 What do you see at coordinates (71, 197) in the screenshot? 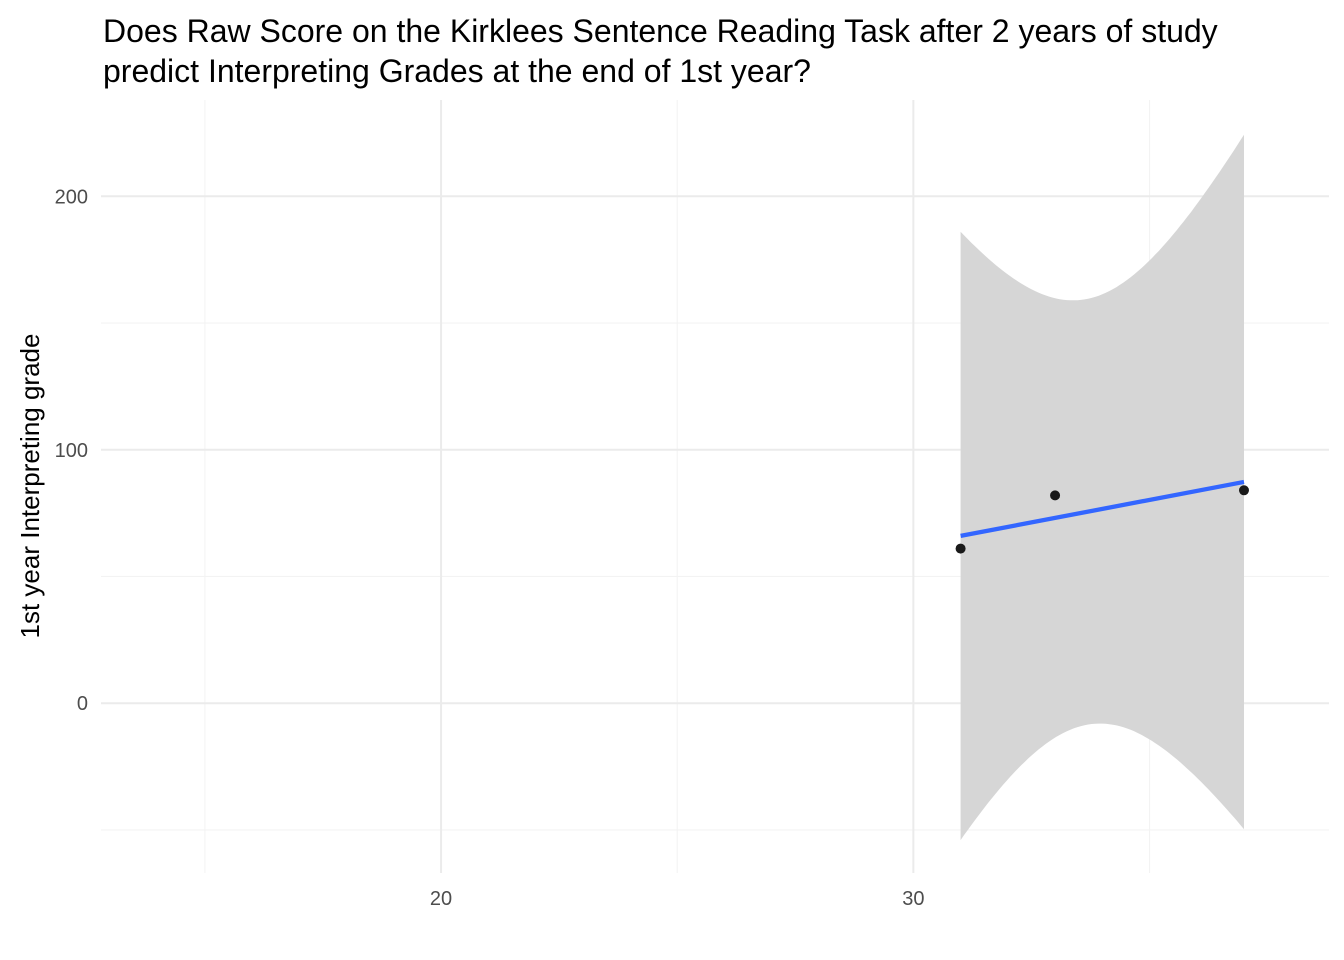
I see `y-tick-label: 200` at bounding box center [71, 197].